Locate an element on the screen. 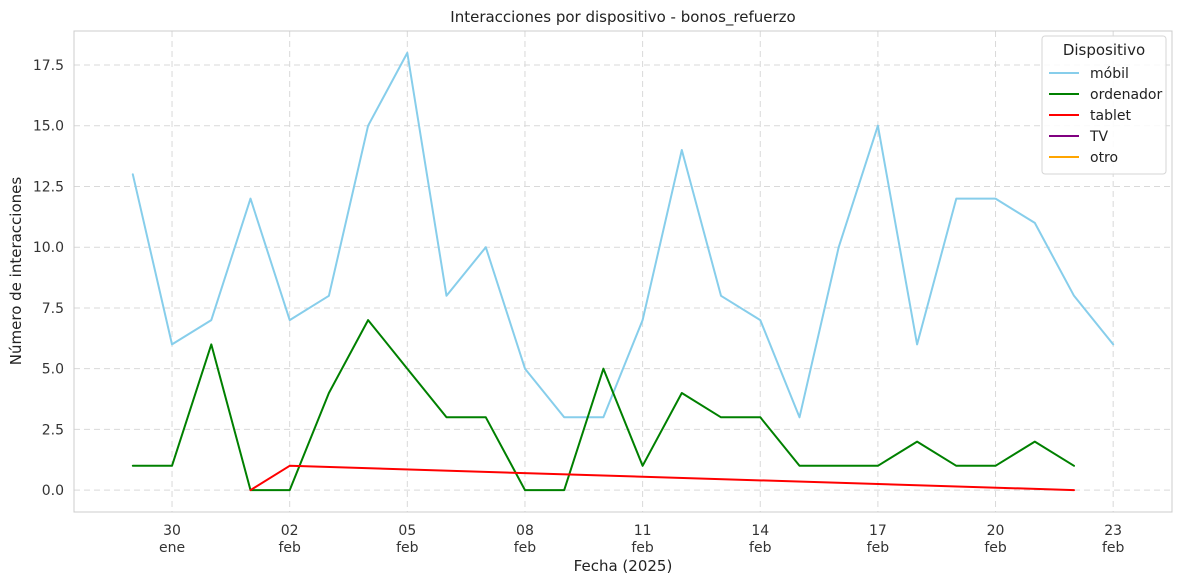 The width and height of the screenshot is (1184, 584). legend-label: tablet is located at coordinates (1110, 116).